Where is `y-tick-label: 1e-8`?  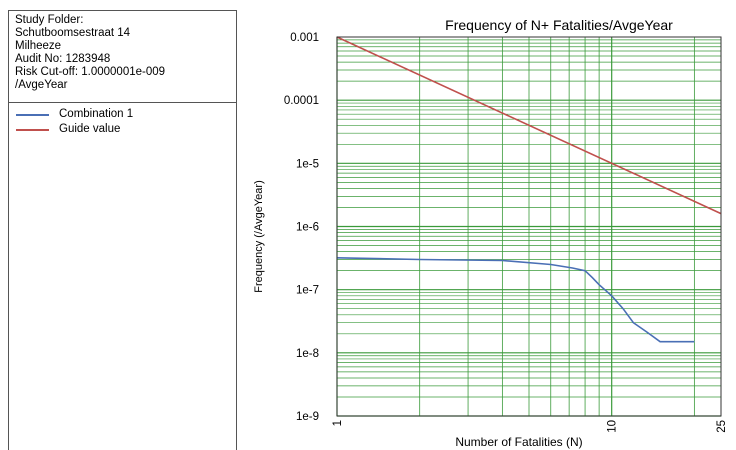
y-tick-label: 1e-8 is located at coordinates (307, 354).